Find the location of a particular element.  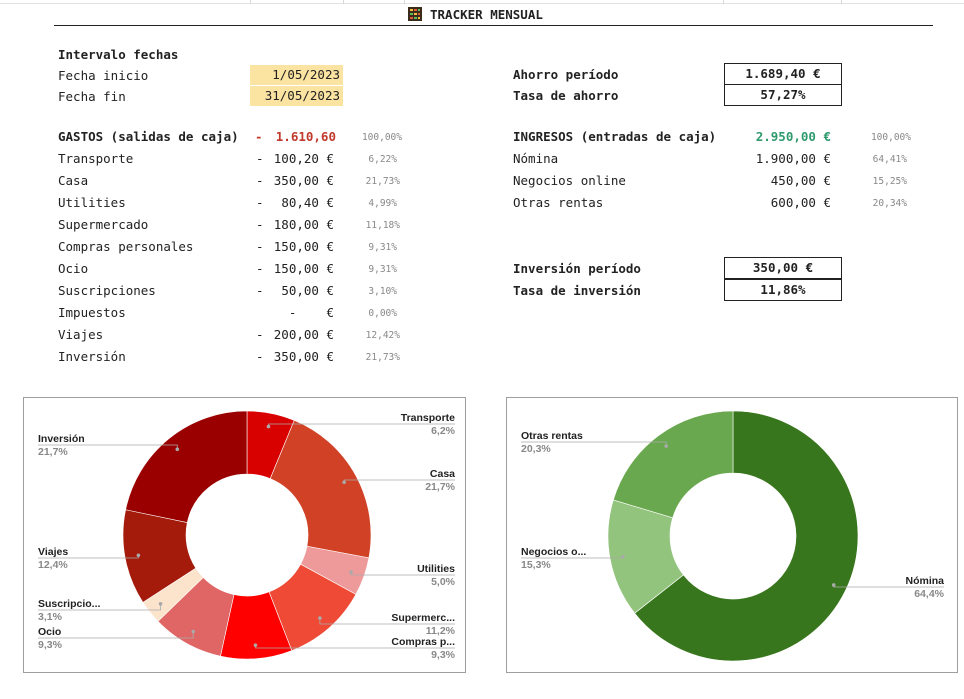

income-row-amount: 600,00 € is located at coordinates (800, 202).